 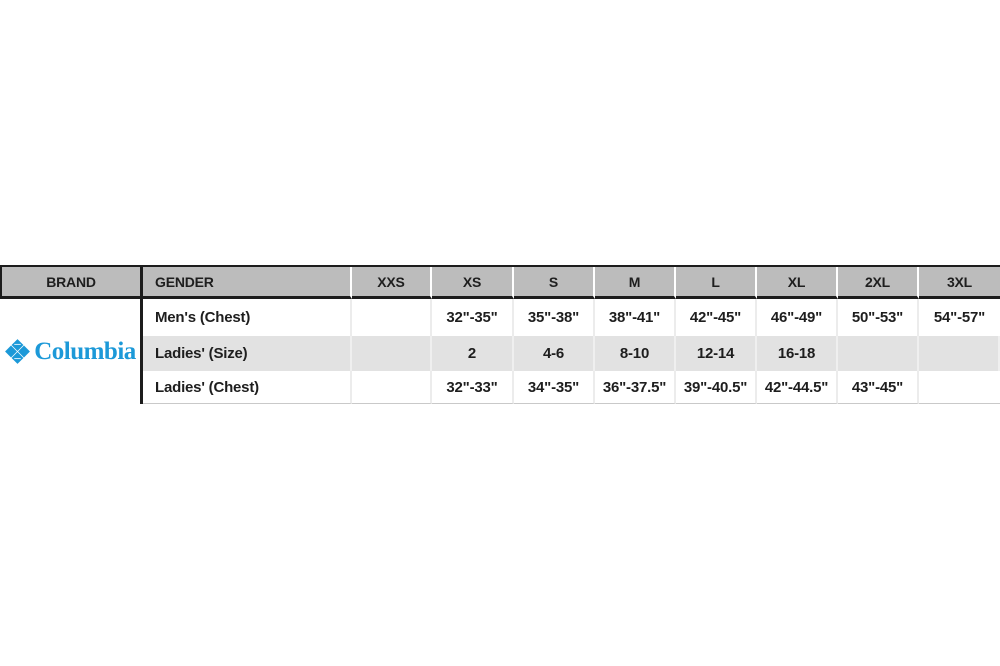 What do you see at coordinates (247, 283) in the screenshot?
I see `column-header-gender: GENDER` at bounding box center [247, 283].